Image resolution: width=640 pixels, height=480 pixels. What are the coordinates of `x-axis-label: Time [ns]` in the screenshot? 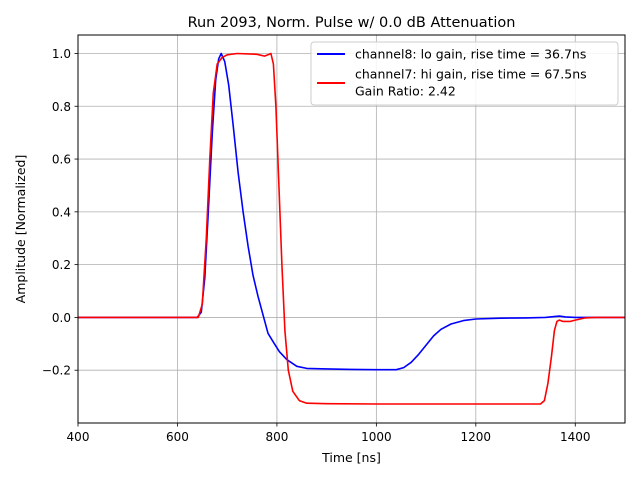 It's located at (351, 457).